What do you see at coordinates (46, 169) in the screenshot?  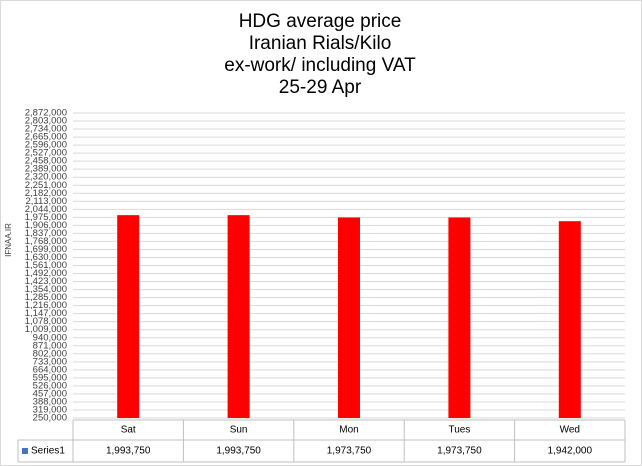 I see `y-tick-label: 2,389,000` at bounding box center [46, 169].